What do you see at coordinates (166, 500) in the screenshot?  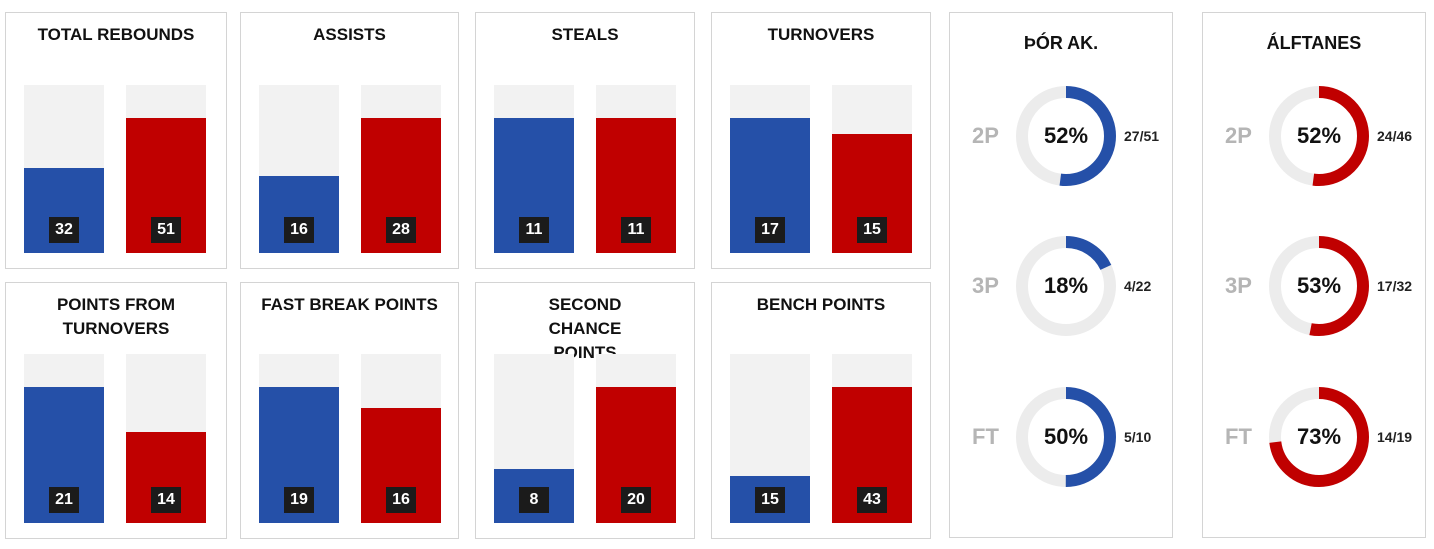 I see `bar-value-label: 14` at bounding box center [166, 500].